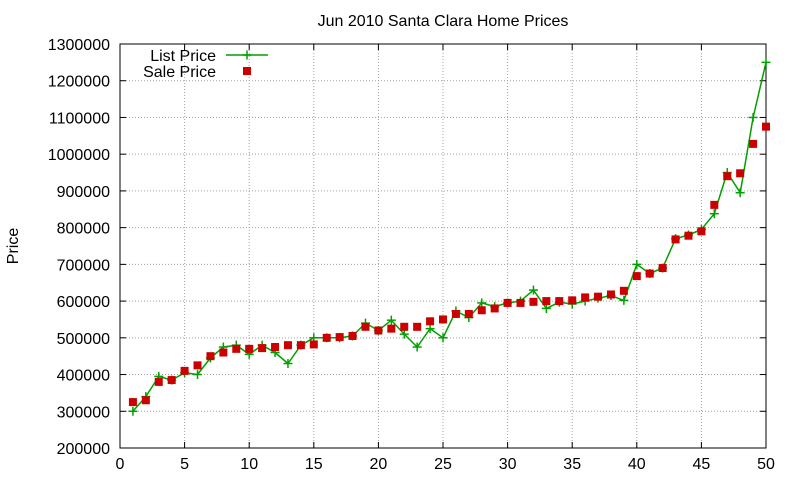 Image resolution: width=800 pixels, height=480 pixels. I want to click on x-tick-label: 10, so click(249, 464).